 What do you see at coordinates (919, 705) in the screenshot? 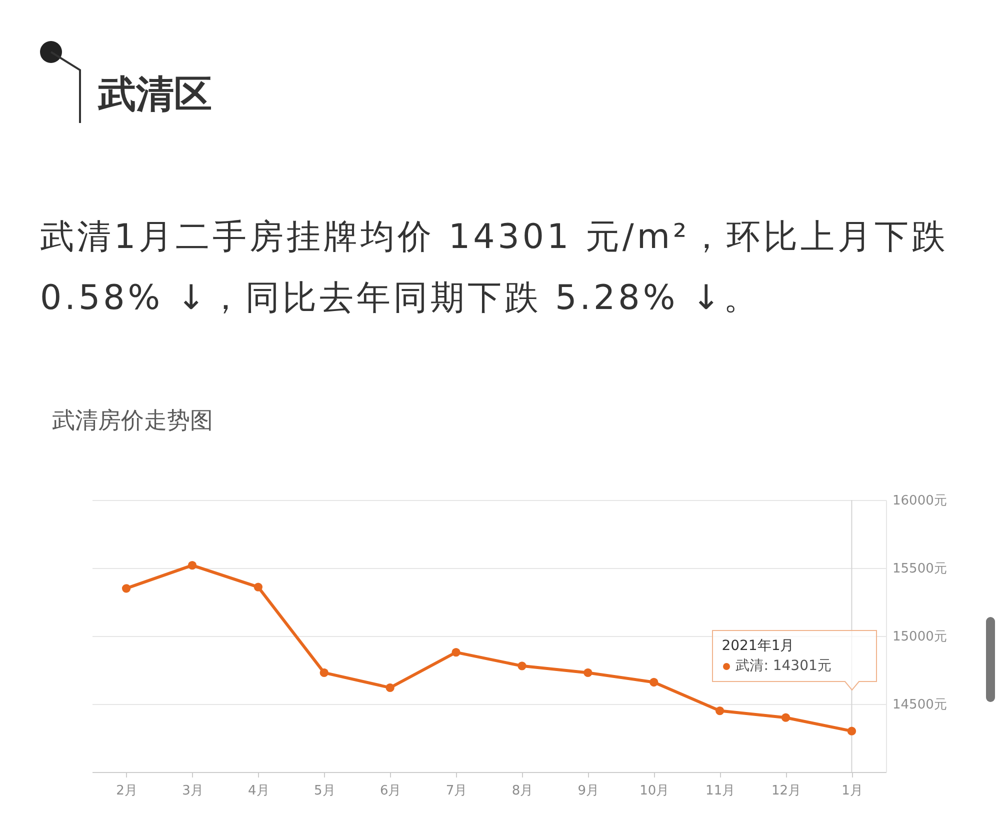
I see `y-tick-label: 14500元` at bounding box center [919, 705].